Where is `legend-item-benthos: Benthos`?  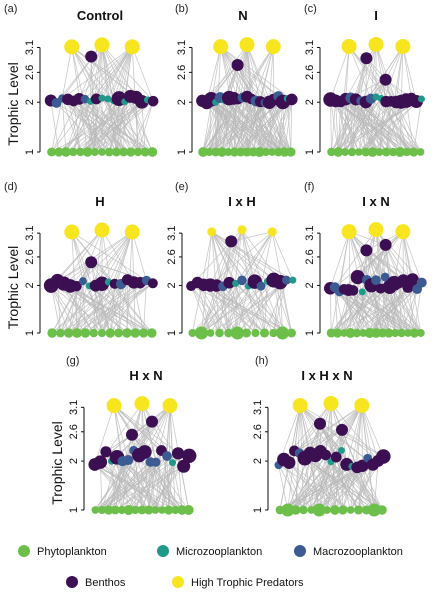 legend-item-benthos: Benthos is located at coordinates (96, 582).